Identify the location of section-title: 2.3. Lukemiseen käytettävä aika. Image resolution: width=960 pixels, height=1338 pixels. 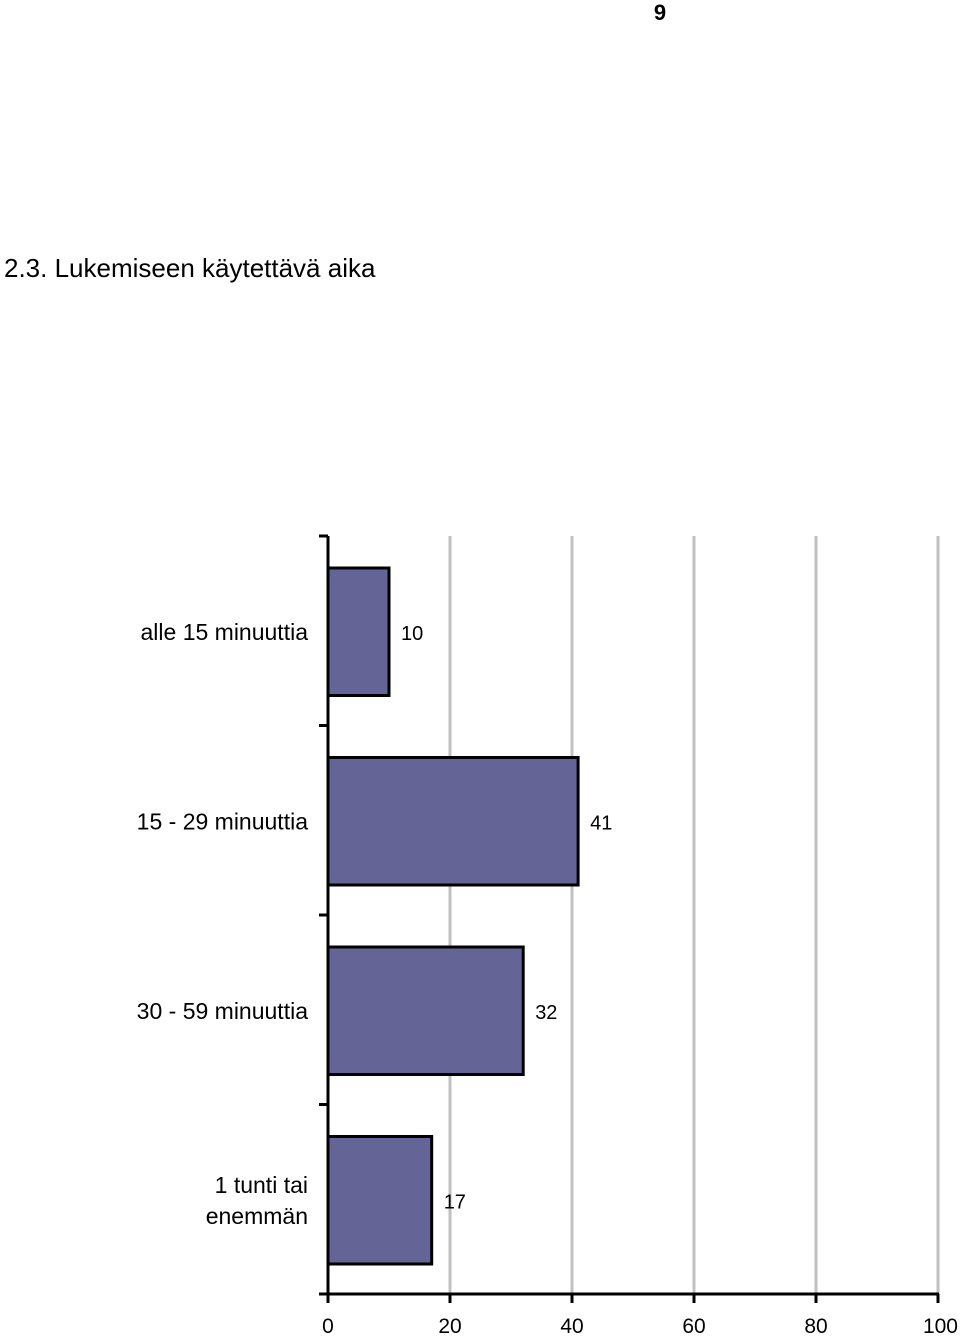
(190, 268).